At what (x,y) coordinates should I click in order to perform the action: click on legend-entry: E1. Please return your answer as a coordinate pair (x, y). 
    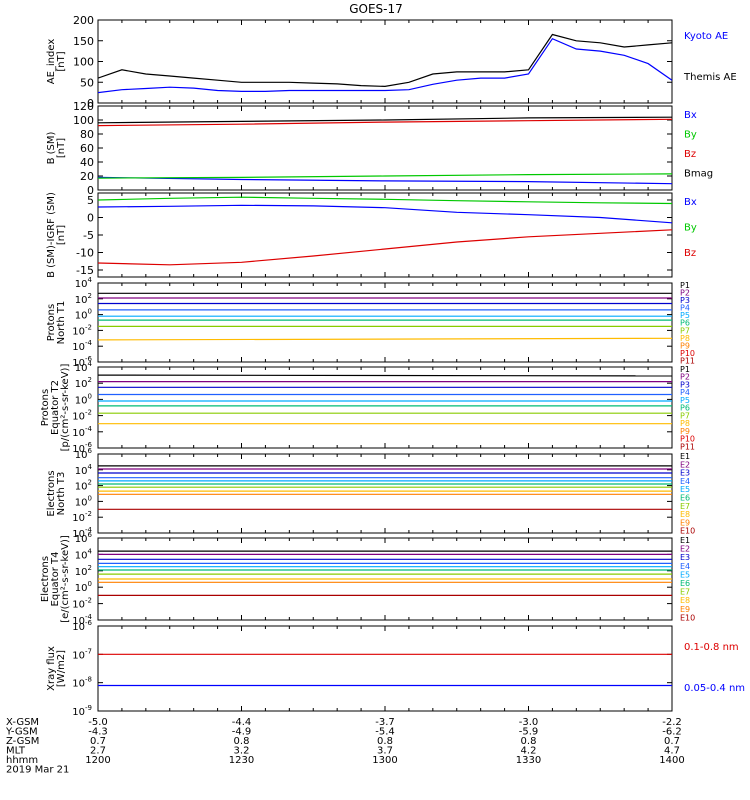
    Looking at the image, I should click on (685, 540).